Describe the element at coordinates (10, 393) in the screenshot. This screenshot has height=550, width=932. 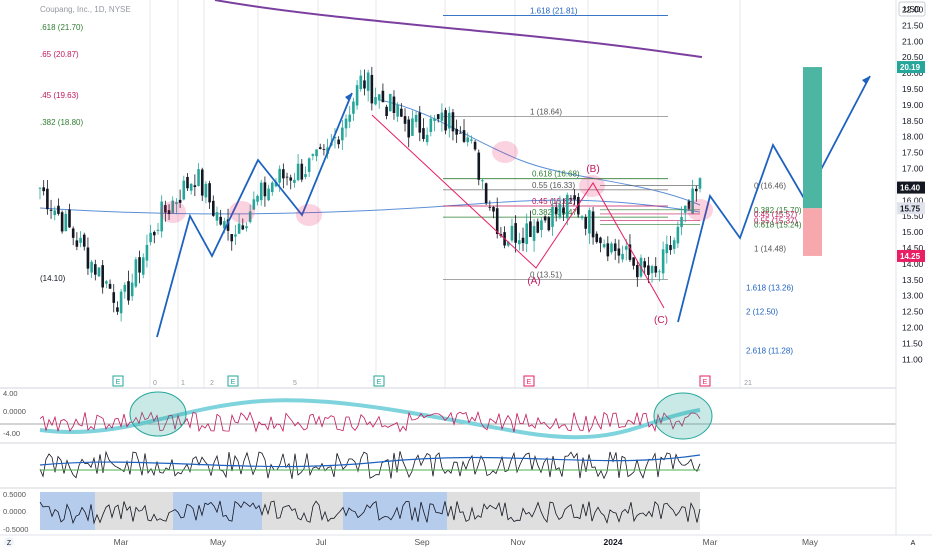
I see `pane-tick-label: 4.00` at that location.